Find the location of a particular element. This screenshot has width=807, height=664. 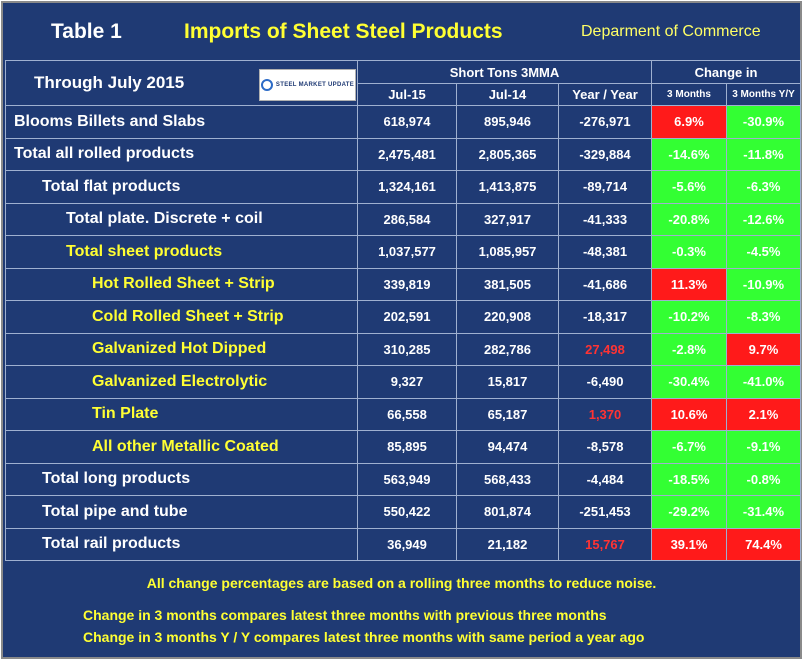

change-3-months-yy-value: -4.5% is located at coordinates (763, 252).